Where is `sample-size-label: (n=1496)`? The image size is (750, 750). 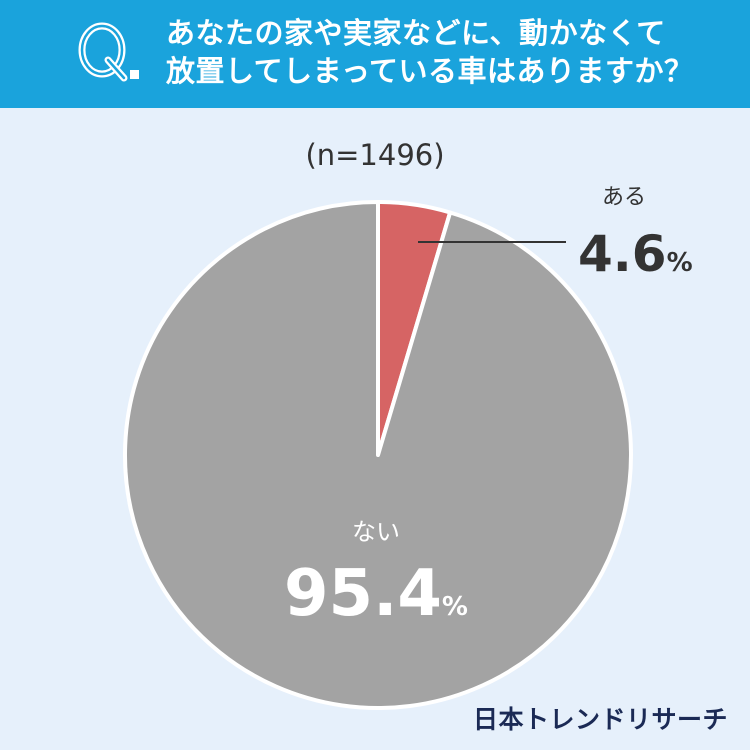
sample-size-label: (n=1496) is located at coordinates (375, 155).